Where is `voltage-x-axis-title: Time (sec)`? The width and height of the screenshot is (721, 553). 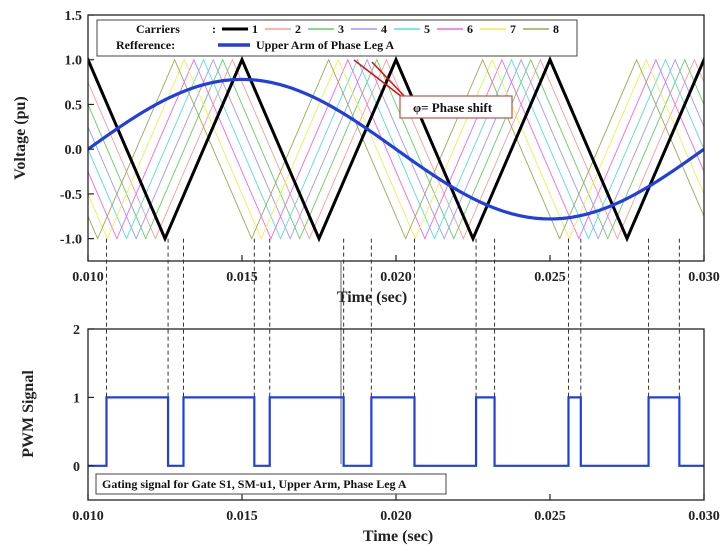
voltage-x-axis-title: Time (sec) is located at coordinates (372, 297).